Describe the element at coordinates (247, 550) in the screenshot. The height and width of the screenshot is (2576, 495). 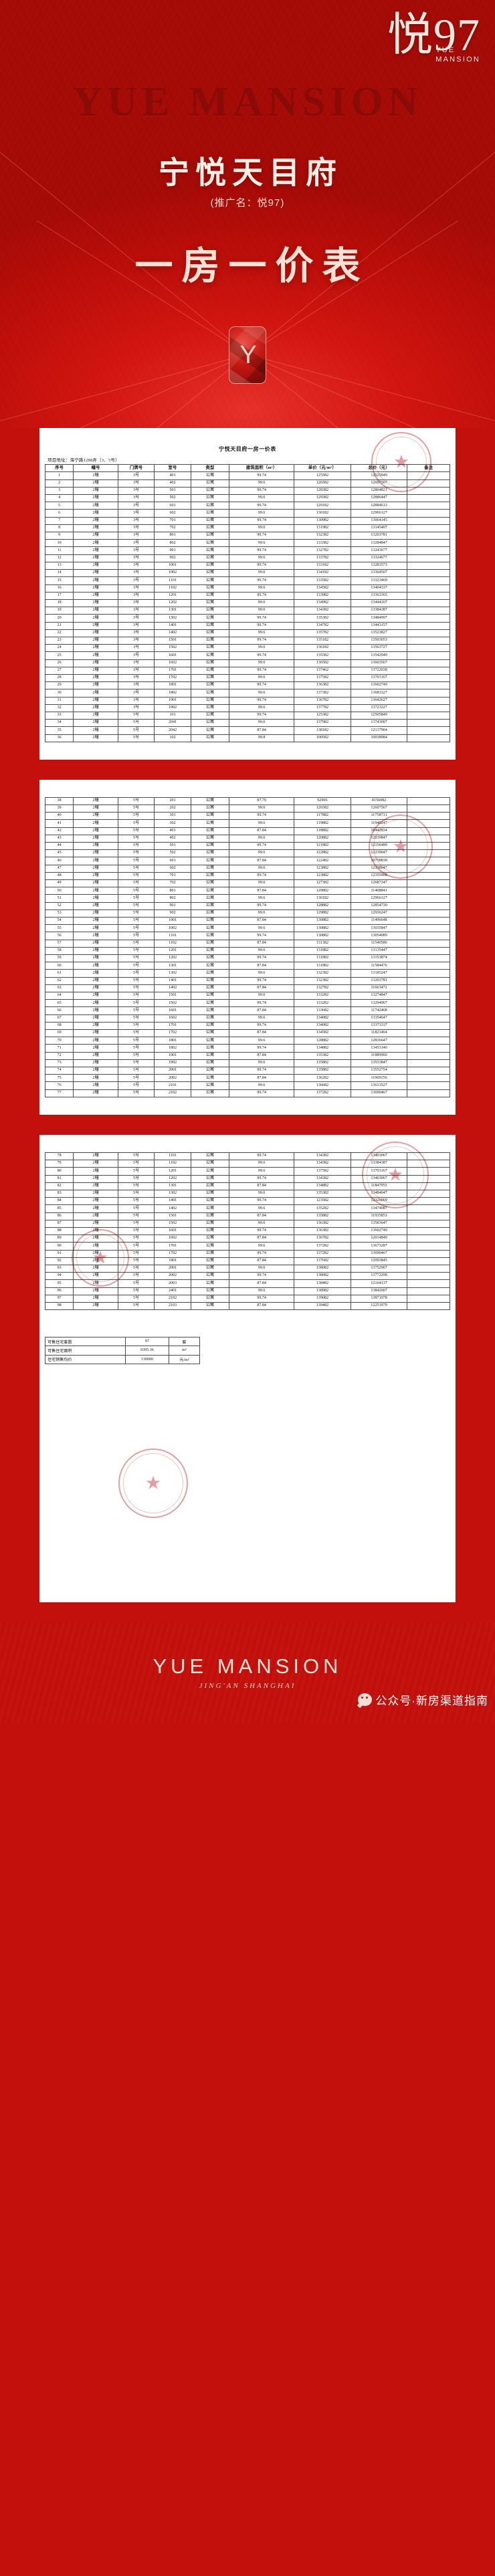
I see `table-row: 11 2幢 3号 901 公寓 99.74 132782 13243677` at that location.